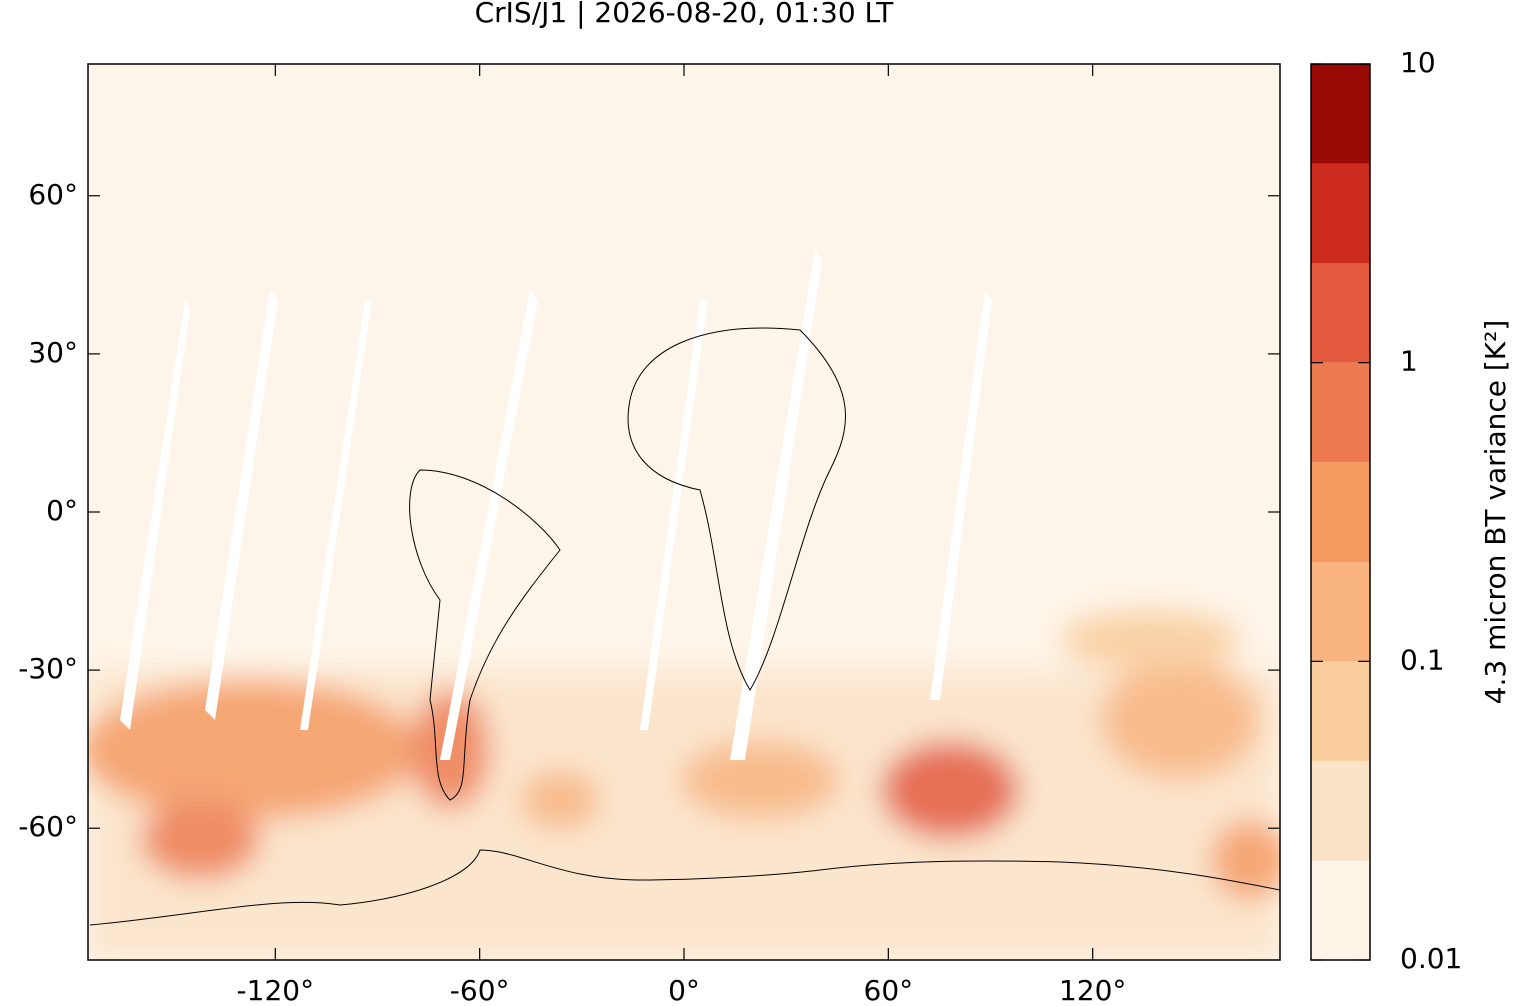 This screenshot has height=1006, width=1519. I want to click on chart-title: CrIS/J1 | 2026-08-20, 01:30 LT, so click(685, 14).